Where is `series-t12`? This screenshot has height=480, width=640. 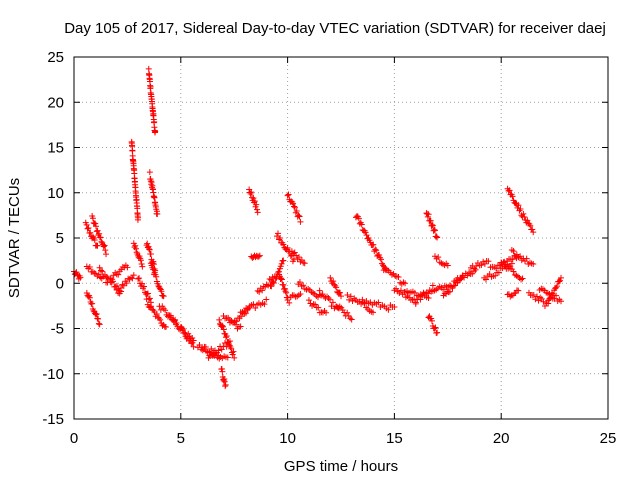 series-t12 is located at coordinates (153, 193).